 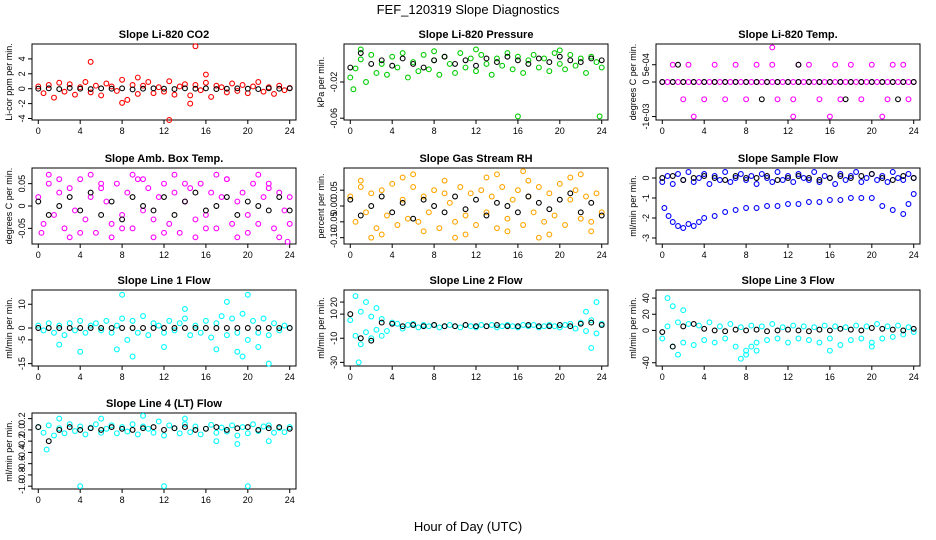 I want to click on y-tick-label: 20, so click(x=646, y=314).